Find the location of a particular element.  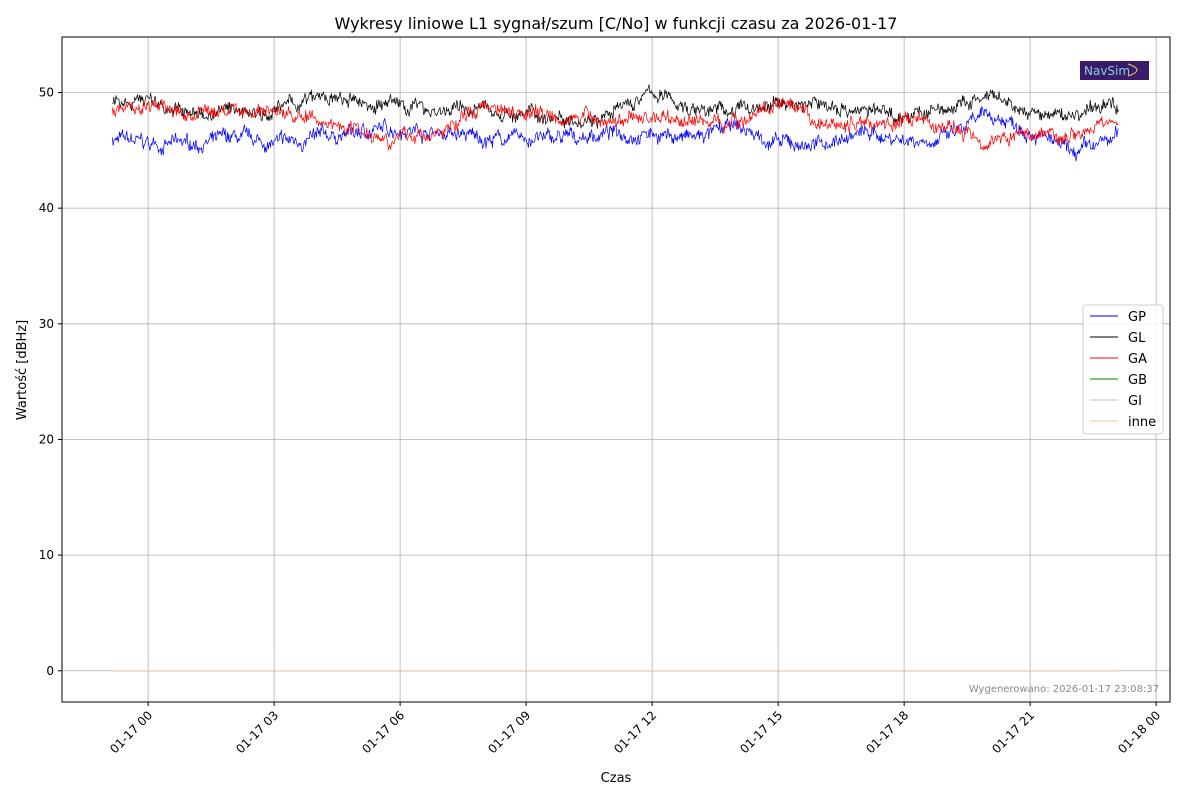

generated-annotation: Wygenerowano: 2026-01-17 23:08:37 is located at coordinates (1064, 689).